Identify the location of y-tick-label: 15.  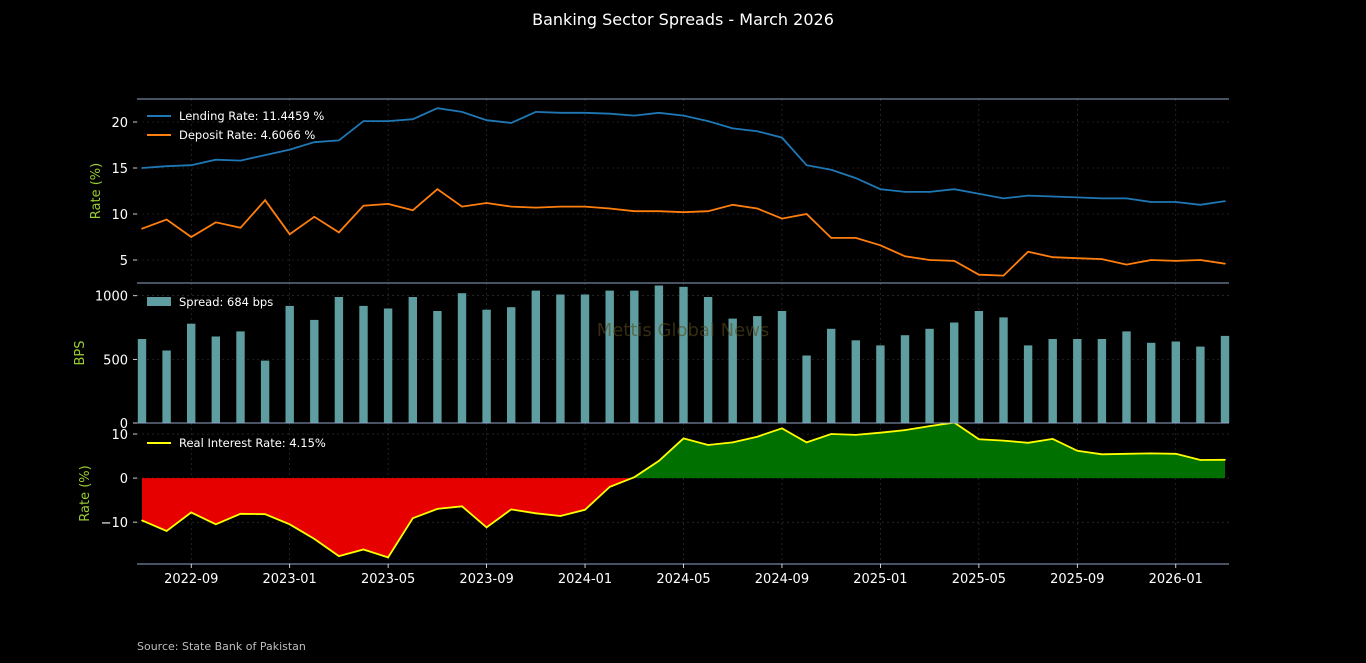
(119, 169).